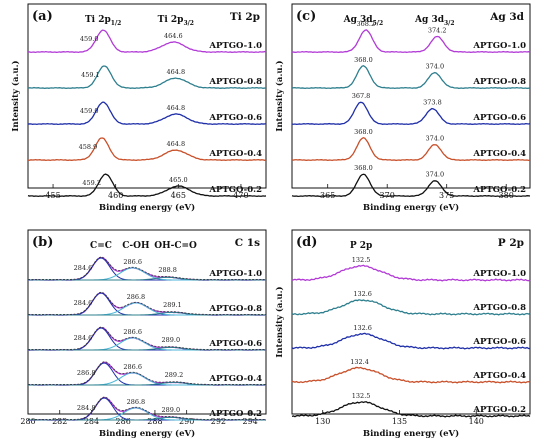 The width and height of the screenshot is (550, 446). What do you see at coordinates (42, 16) in the screenshot?
I see `panel-label: (a)` at bounding box center [42, 16].